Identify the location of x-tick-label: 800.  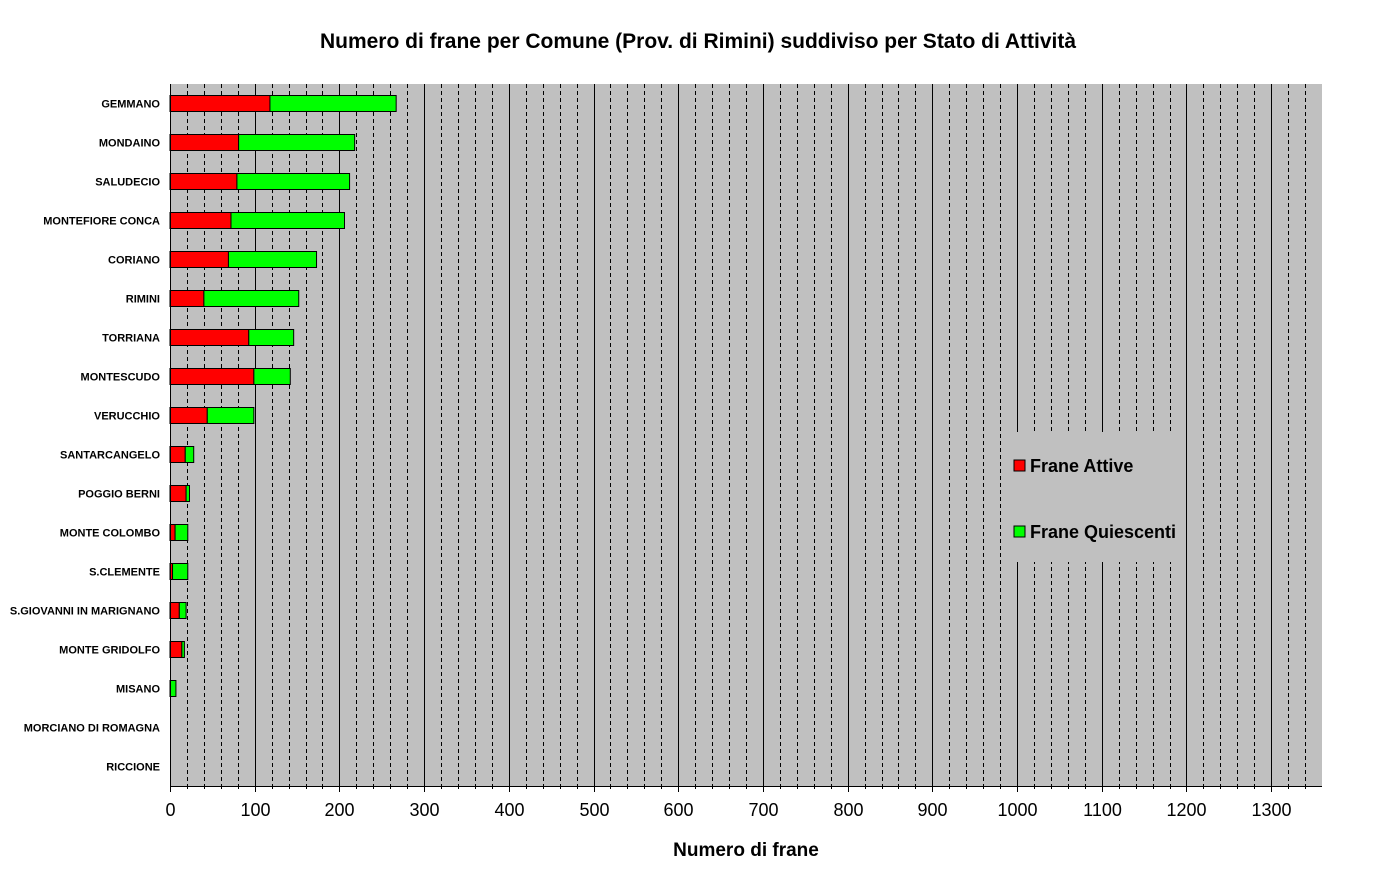
(848, 810).